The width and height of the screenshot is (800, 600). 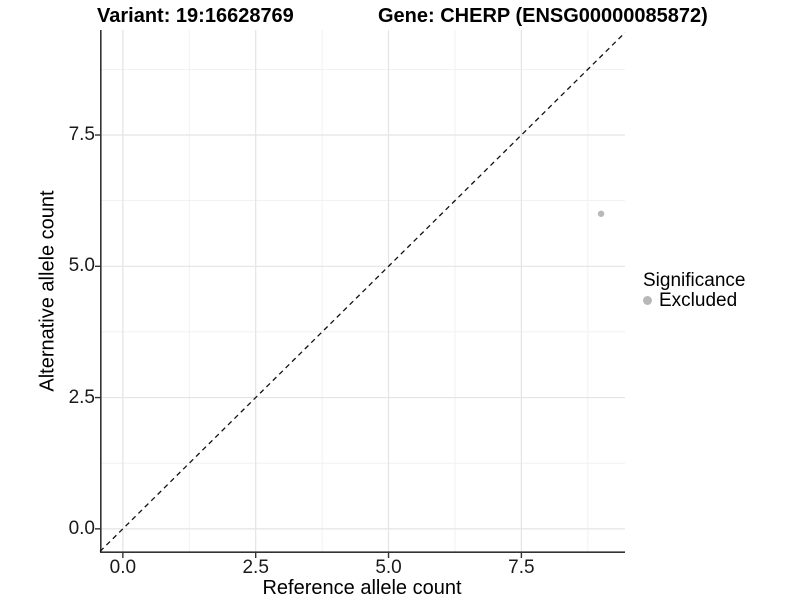 I want to click on x-axis-title: Reference allele count, so click(x=362, y=588).